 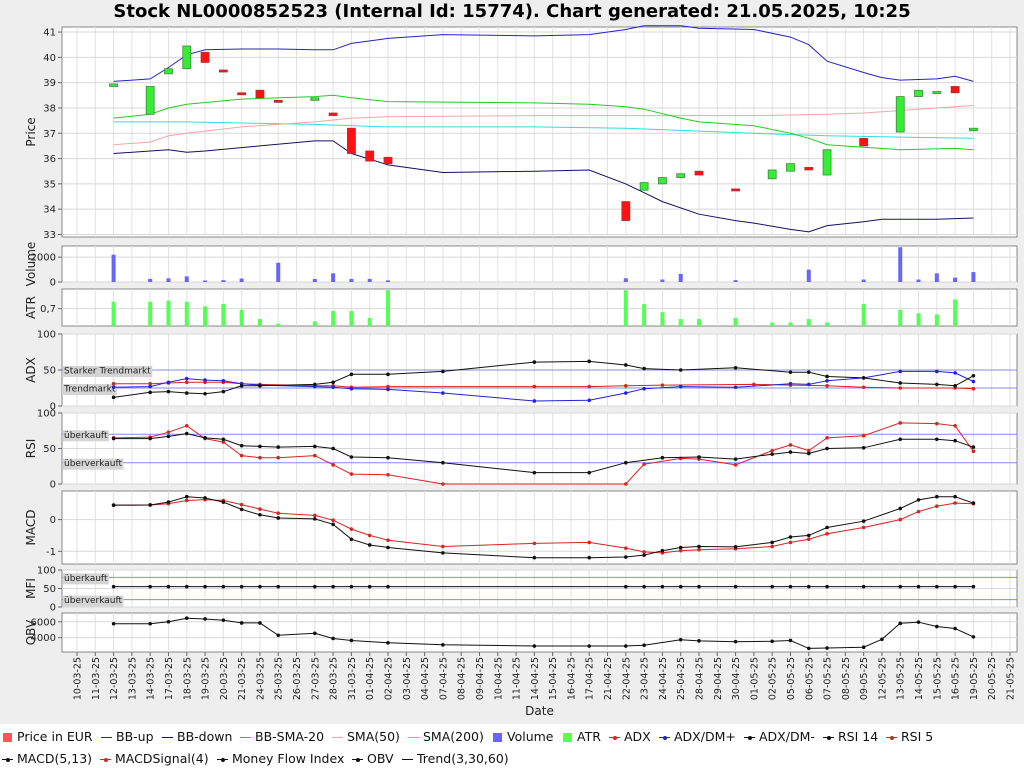 I want to click on legend-item: Volume, so click(x=523, y=736).